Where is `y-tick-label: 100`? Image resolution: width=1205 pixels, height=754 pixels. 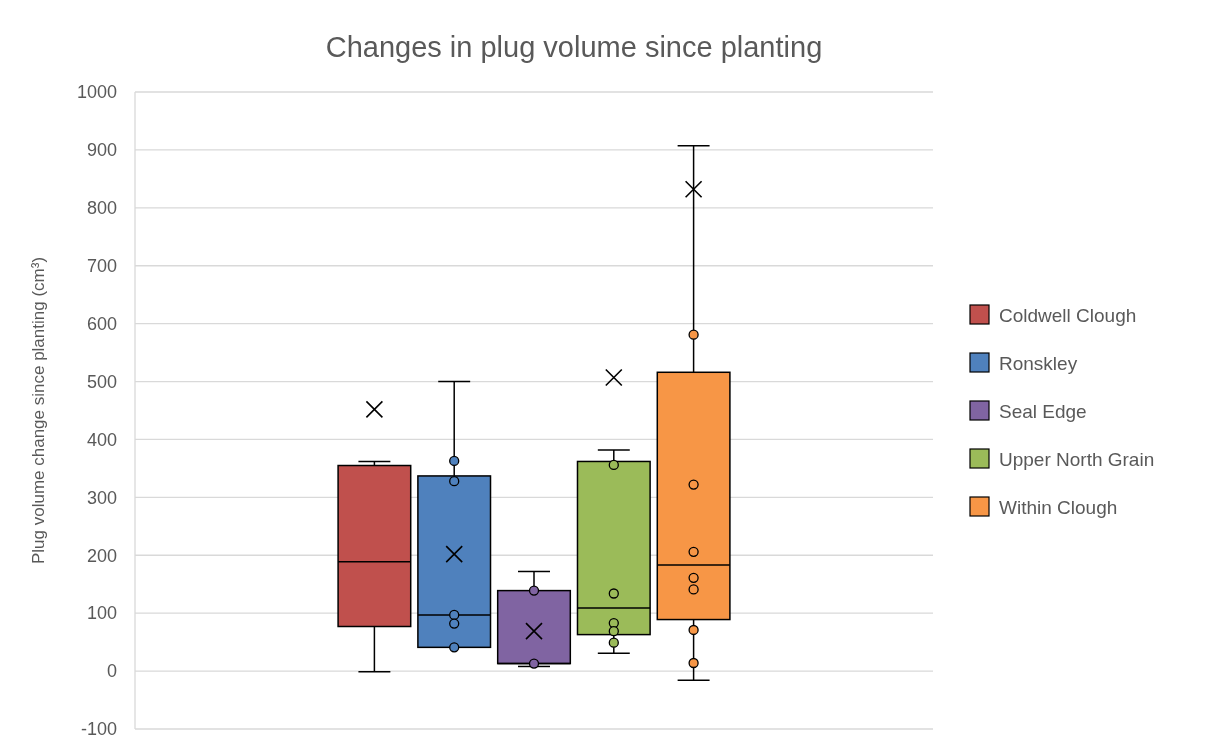 y-tick-label: 100 is located at coordinates (101, 613).